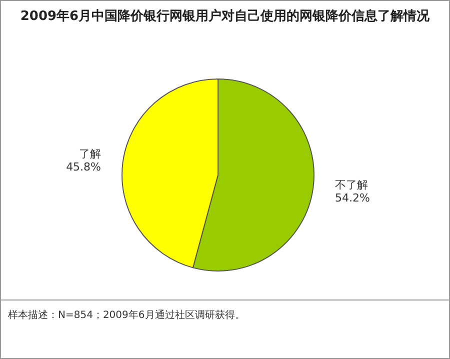 Image resolution: width=450 pixels, height=359 pixels. I want to click on data-label: 54.2%, so click(352, 198).